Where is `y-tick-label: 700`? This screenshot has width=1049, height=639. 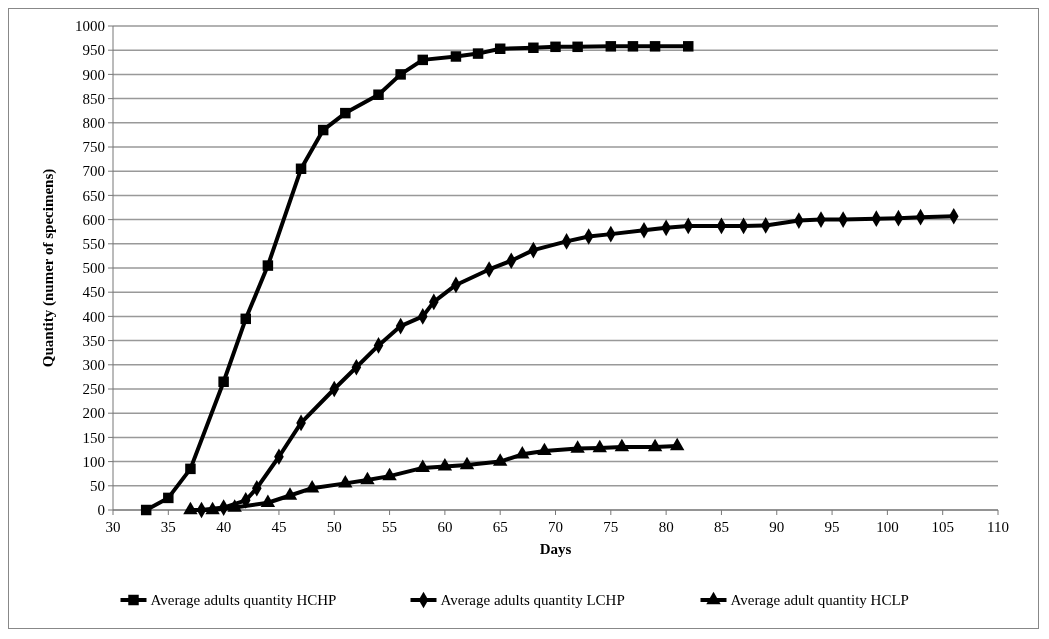 y-tick-label: 700 is located at coordinates (93, 171).